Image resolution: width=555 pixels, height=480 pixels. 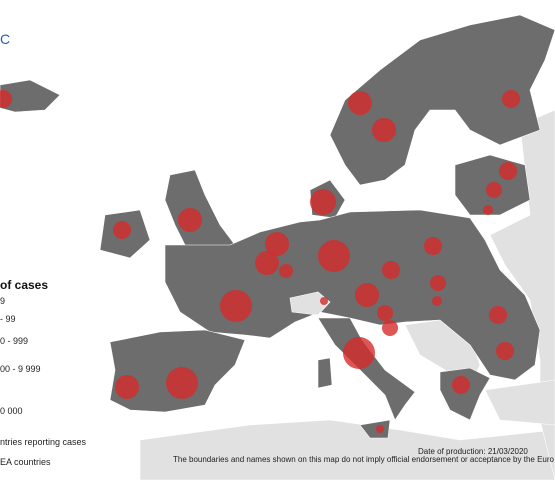 What do you see at coordinates (14, 341) in the screenshot?
I see `legend-item: 0 - 999` at bounding box center [14, 341].